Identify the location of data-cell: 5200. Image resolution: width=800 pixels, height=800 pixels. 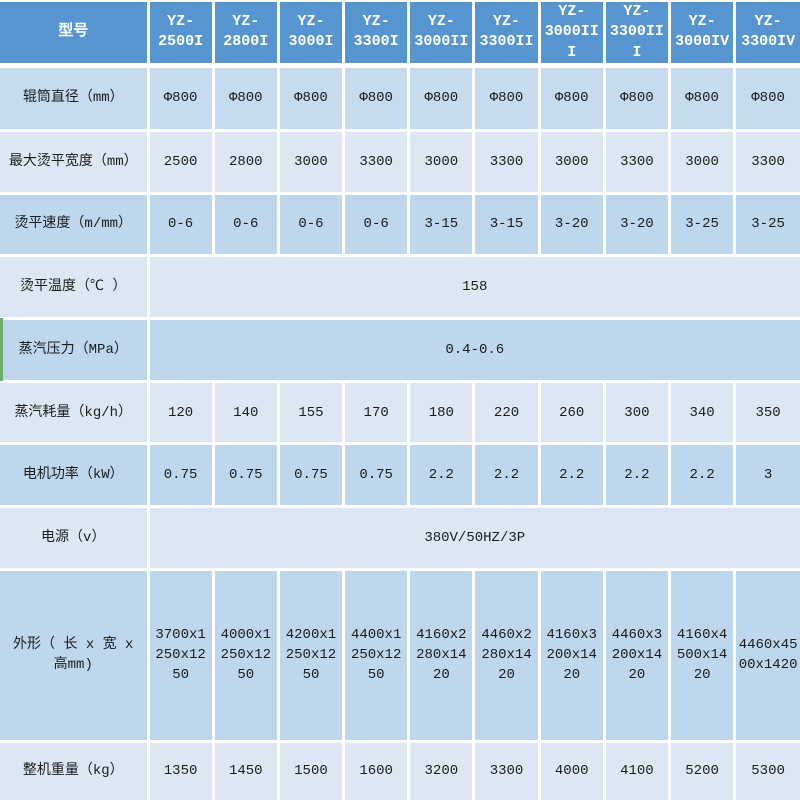
(702, 769).